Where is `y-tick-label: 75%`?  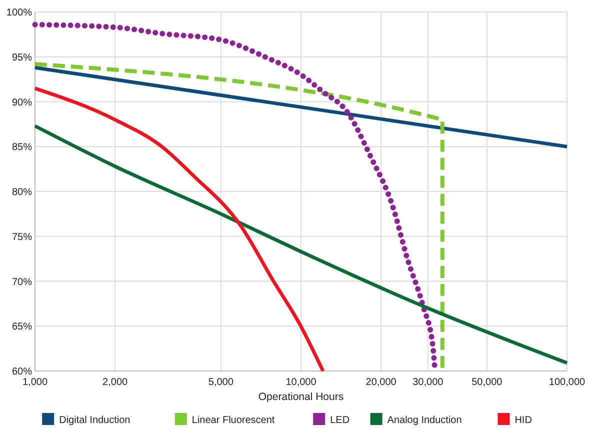
y-tick-label: 75% is located at coordinates (22, 237).